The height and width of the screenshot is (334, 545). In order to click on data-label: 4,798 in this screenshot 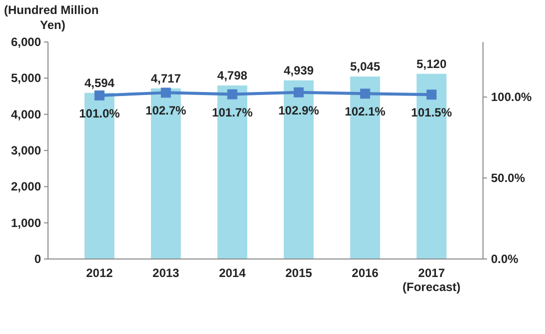, I will do `click(232, 75)`.